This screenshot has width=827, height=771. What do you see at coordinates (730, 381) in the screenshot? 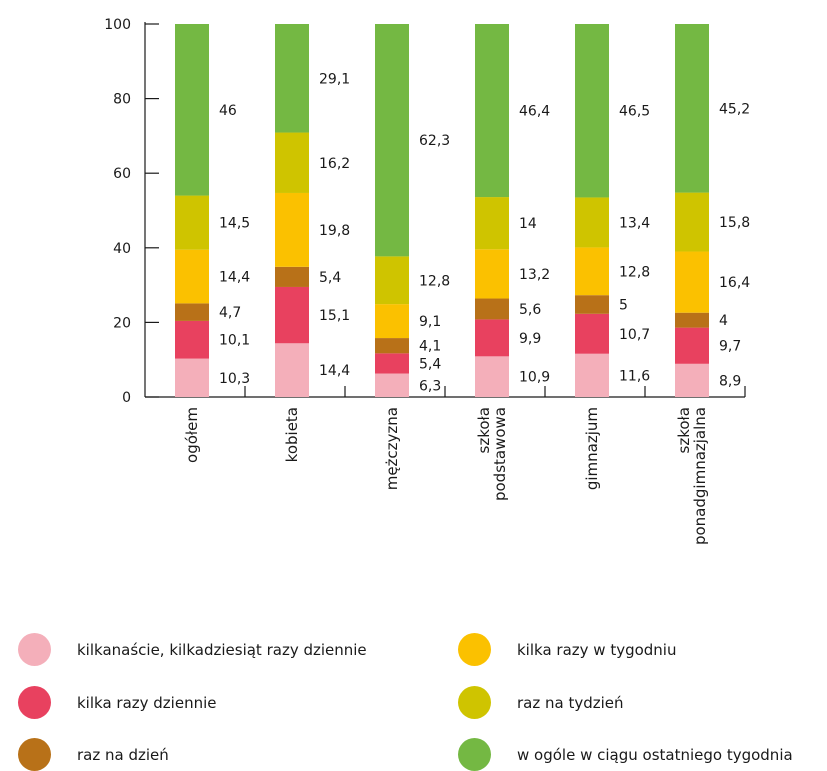
I see `data-label: 8,9` at bounding box center [730, 381].